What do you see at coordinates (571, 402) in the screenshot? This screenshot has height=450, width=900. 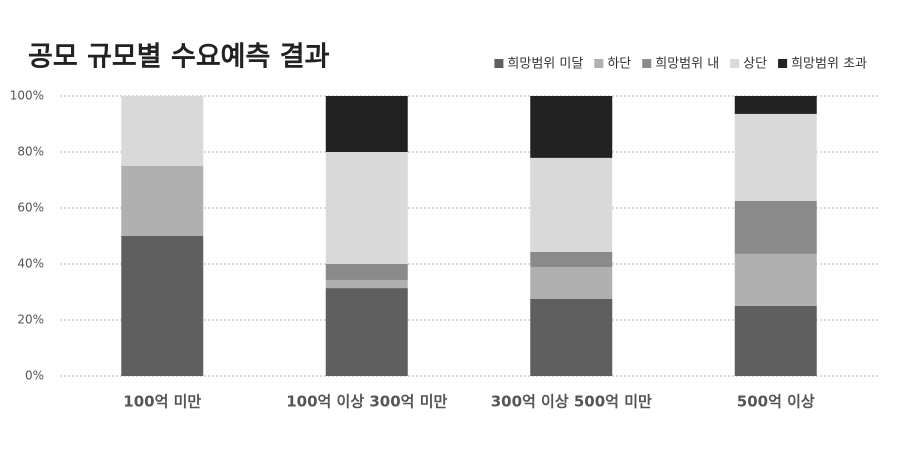 I see `x-tick-label: 300억 이상 500억 미만` at bounding box center [571, 402].